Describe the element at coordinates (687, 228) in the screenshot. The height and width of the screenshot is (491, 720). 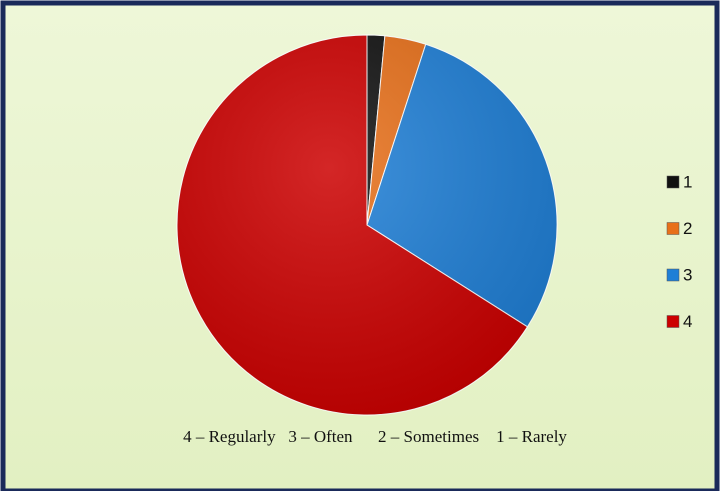
I see `legend-label: 2` at that location.